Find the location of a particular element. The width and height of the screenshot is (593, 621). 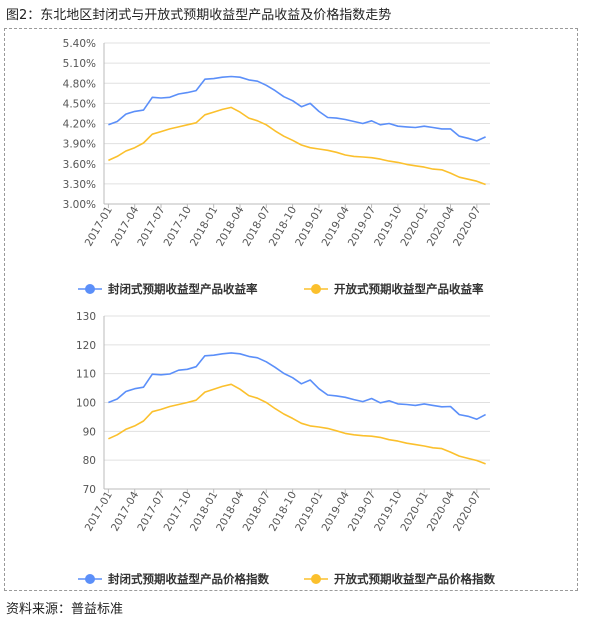

legend-item-1: 封闭式预期收益型产品收益率 is located at coordinates (168, 289).